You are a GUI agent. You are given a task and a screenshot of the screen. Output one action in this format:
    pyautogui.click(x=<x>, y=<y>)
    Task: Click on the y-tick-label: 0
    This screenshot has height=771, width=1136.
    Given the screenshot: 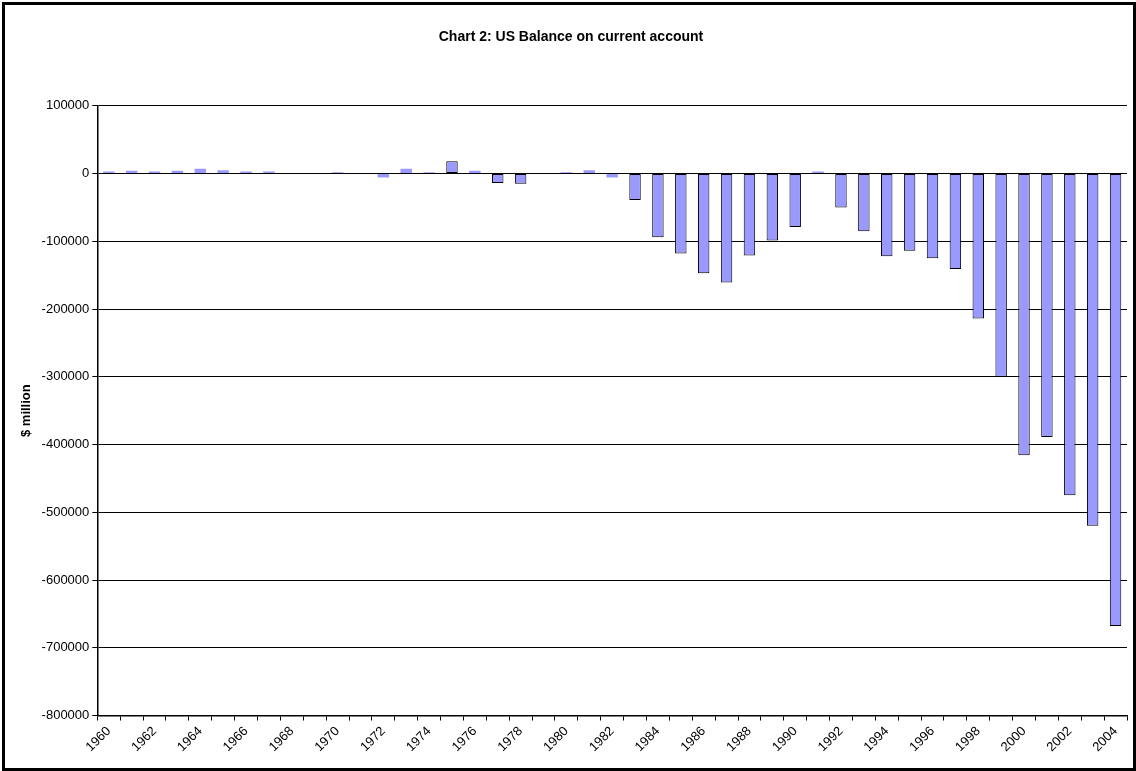 What is the action you would take?
    pyautogui.click(x=86, y=173)
    